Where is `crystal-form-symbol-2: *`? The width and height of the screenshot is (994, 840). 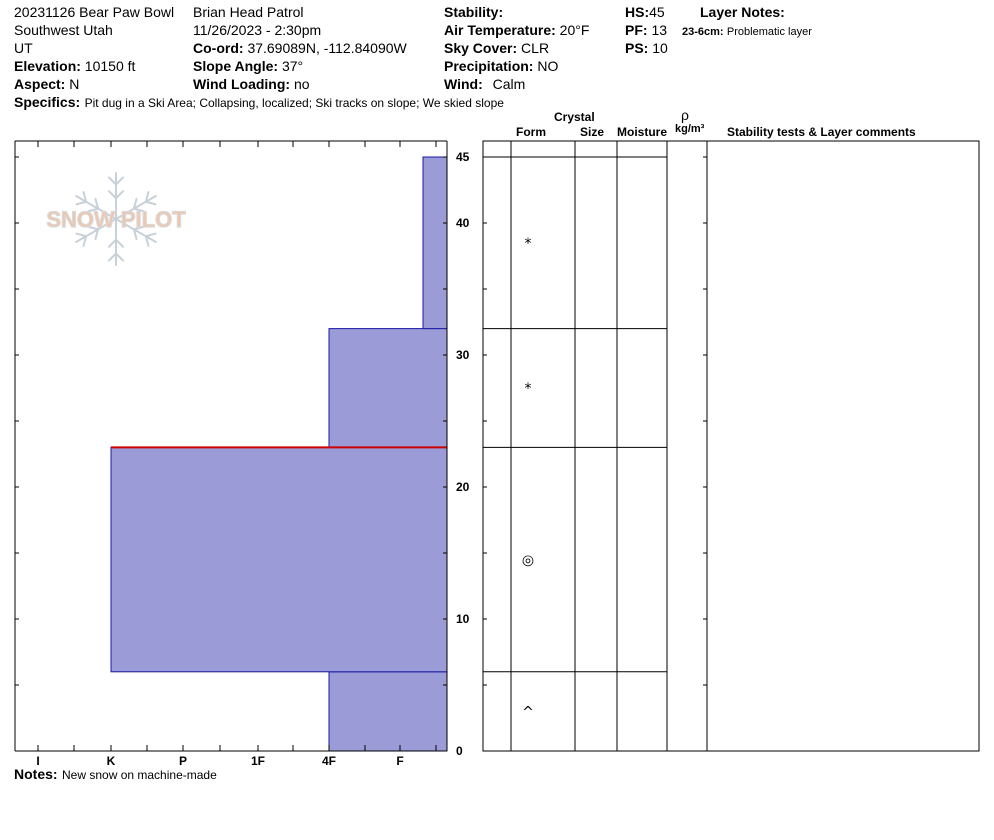 crystal-form-symbol-2: * is located at coordinates (528, 389).